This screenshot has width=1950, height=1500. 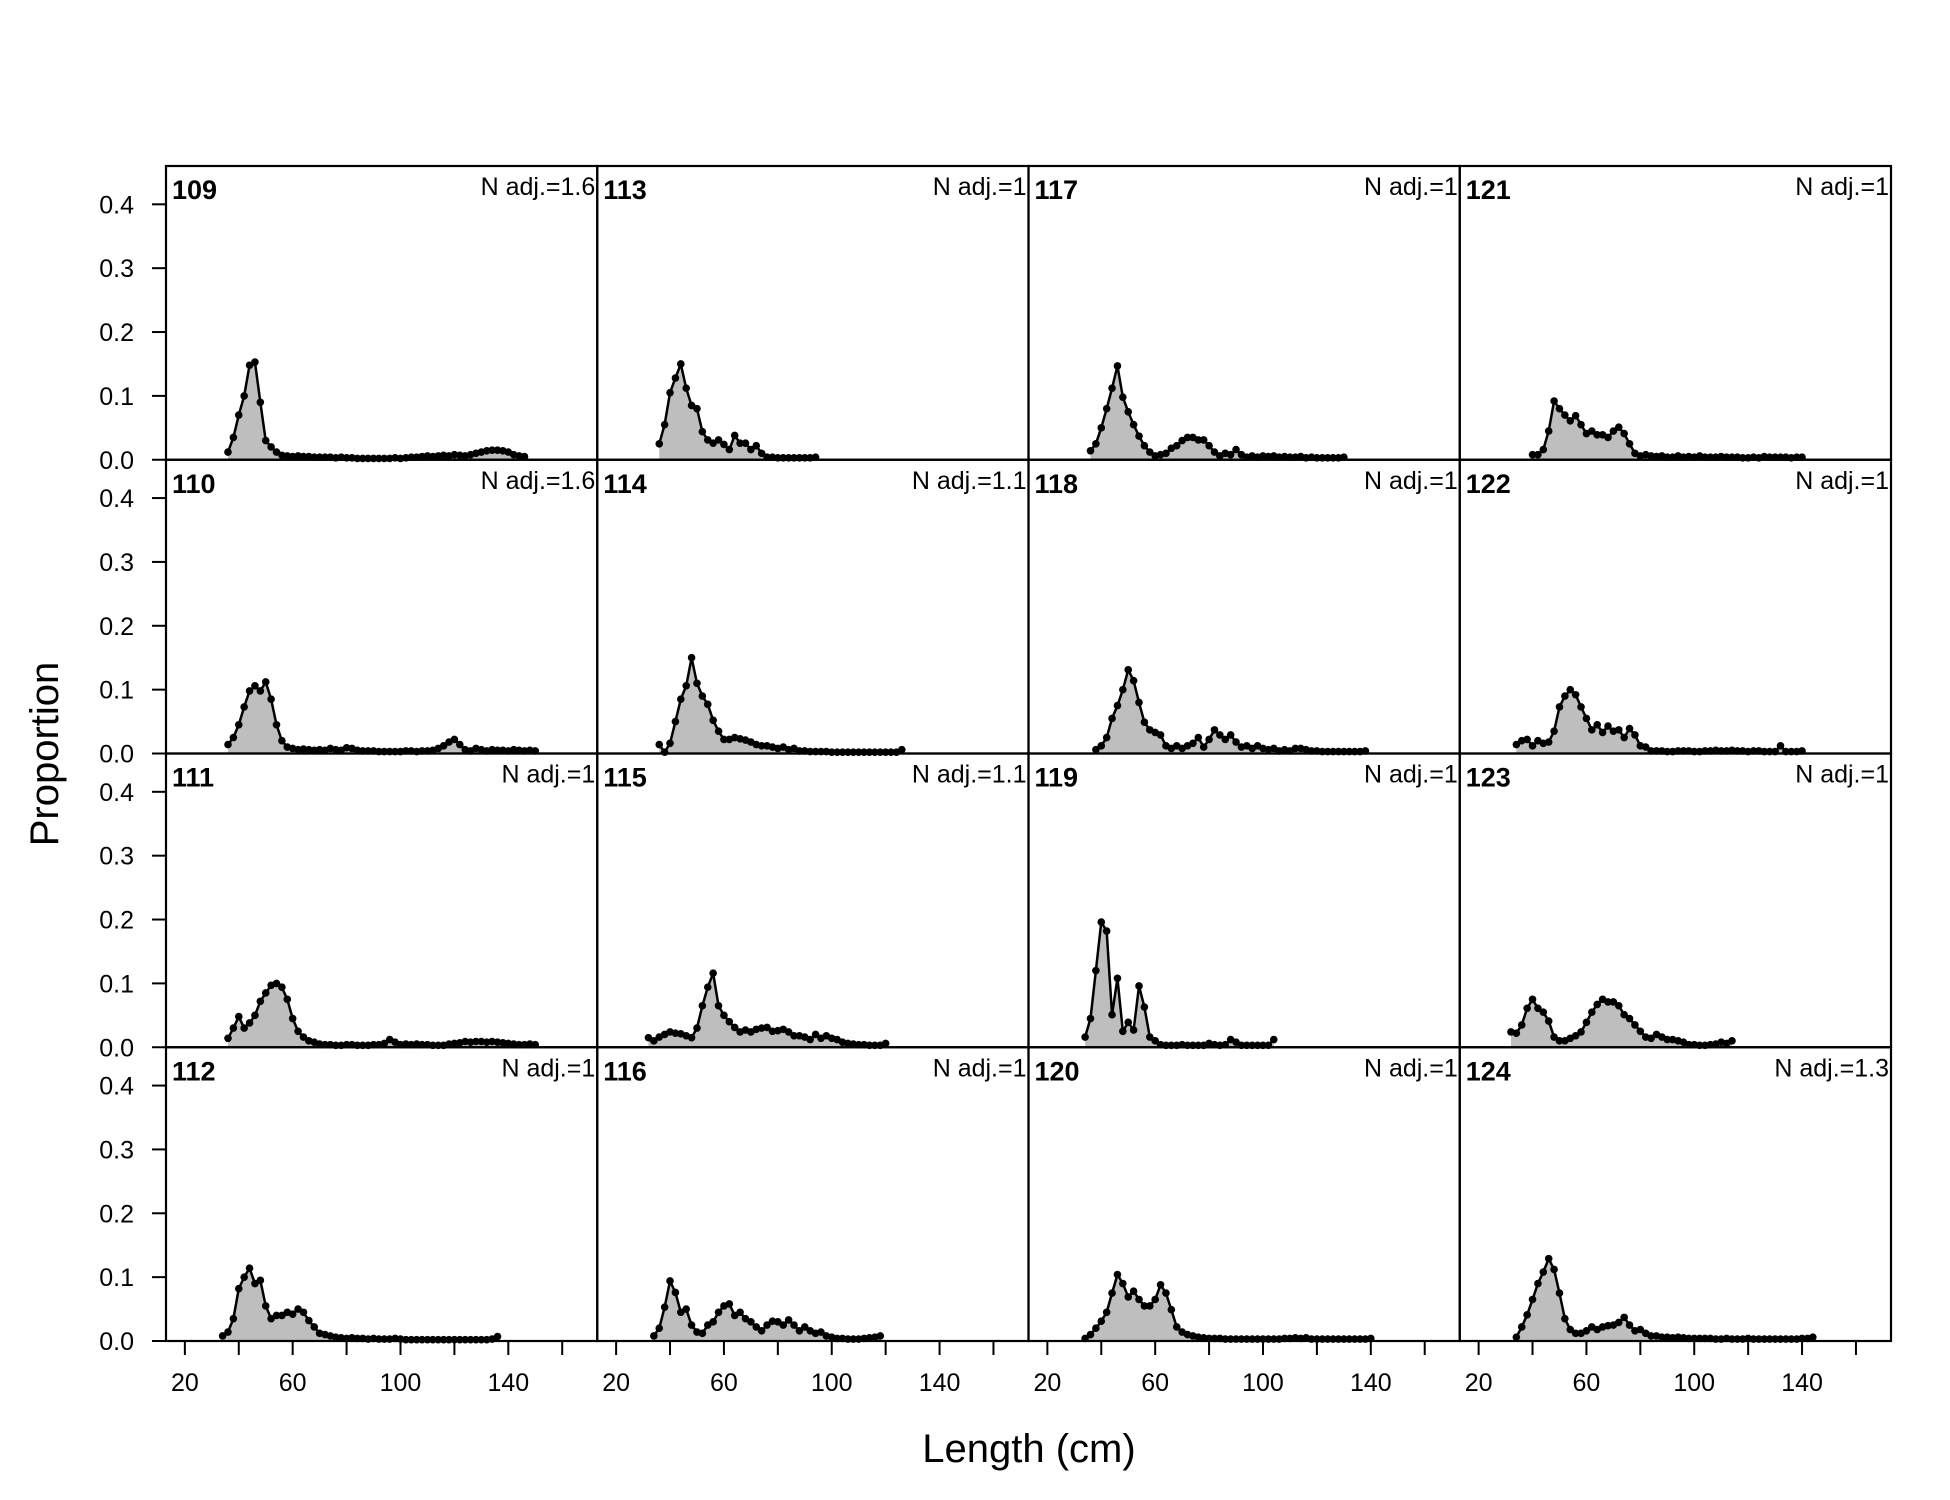 I want to click on panel-120: 120 N adj.=1, so click(x=1244, y=1194).